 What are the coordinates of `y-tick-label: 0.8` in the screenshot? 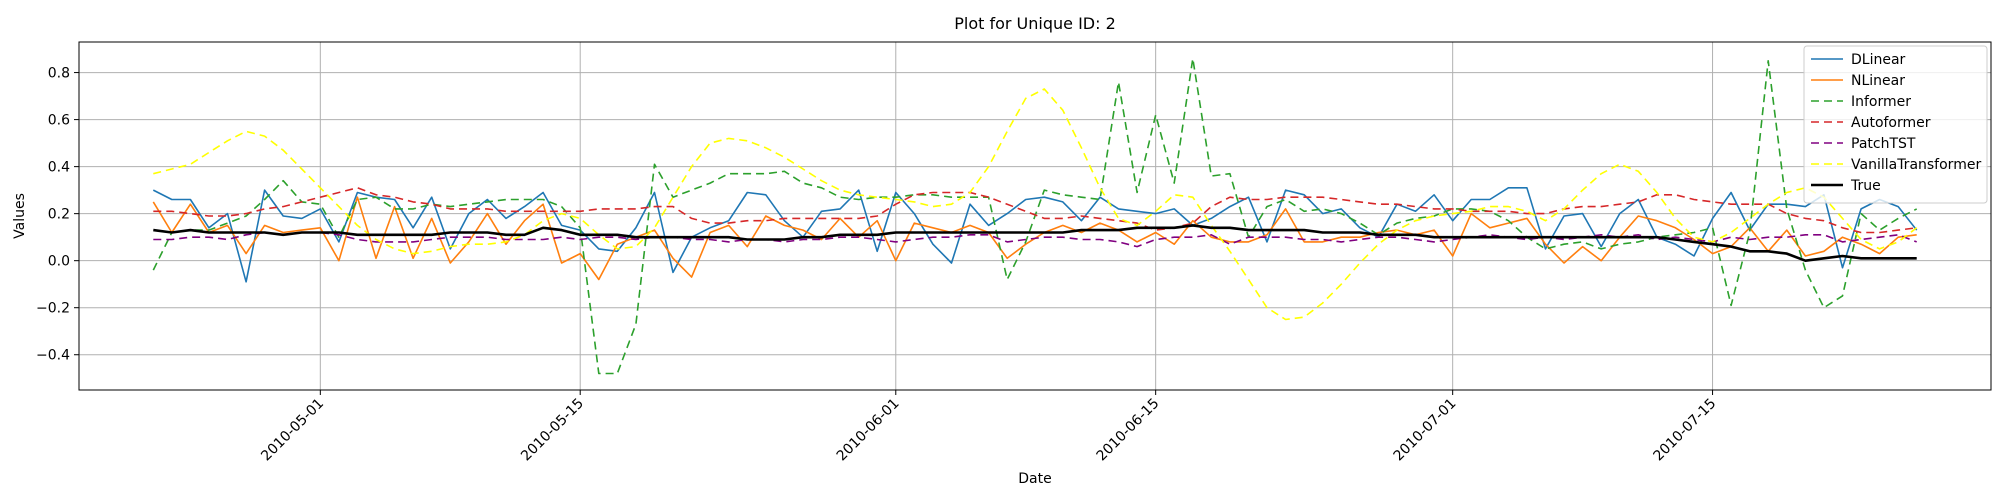 It's located at (59, 74).